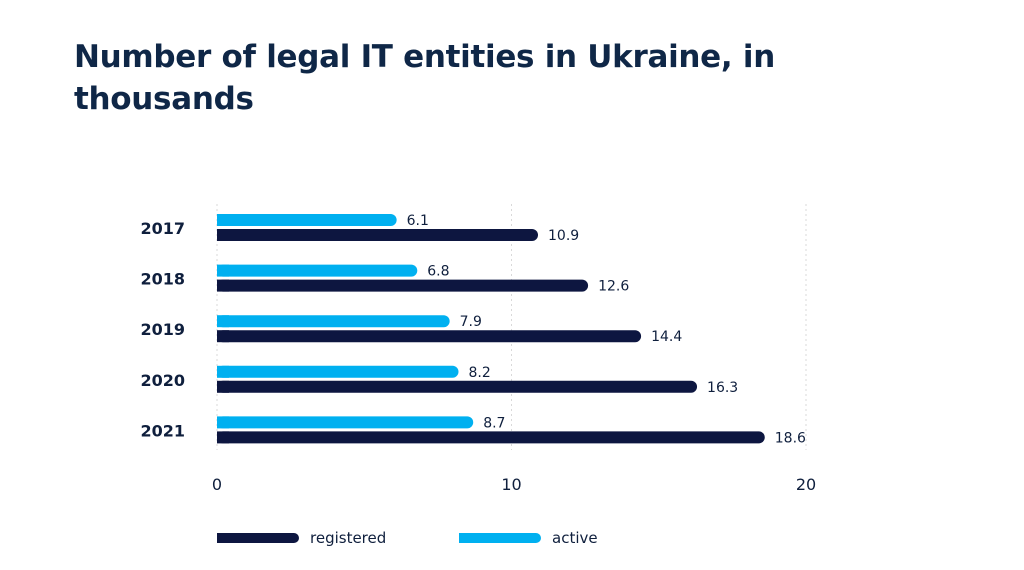 The width and height of the screenshot is (1024, 570). Describe the element at coordinates (511, 484) in the screenshot. I see `x-tick-label: 10` at that location.